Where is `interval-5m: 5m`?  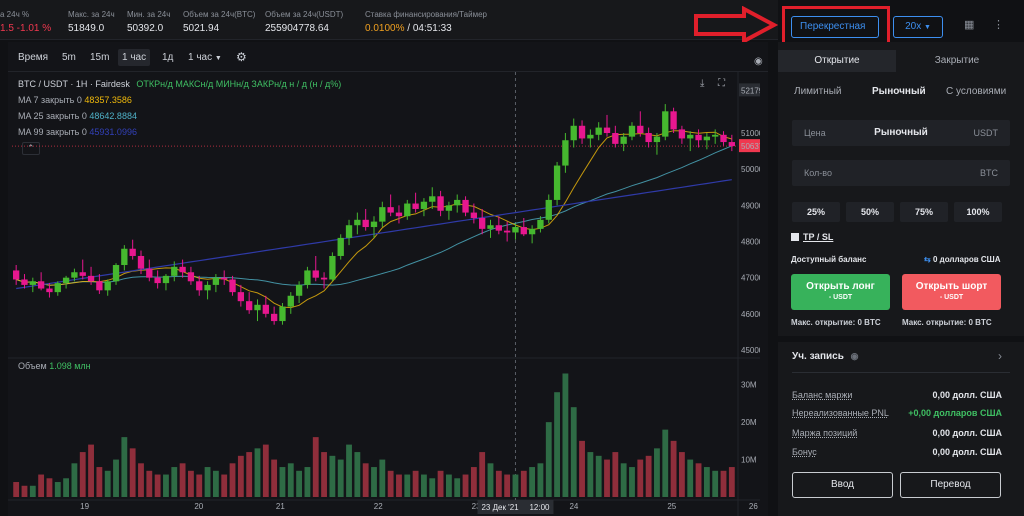 interval-5m: 5m is located at coordinates (69, 57).